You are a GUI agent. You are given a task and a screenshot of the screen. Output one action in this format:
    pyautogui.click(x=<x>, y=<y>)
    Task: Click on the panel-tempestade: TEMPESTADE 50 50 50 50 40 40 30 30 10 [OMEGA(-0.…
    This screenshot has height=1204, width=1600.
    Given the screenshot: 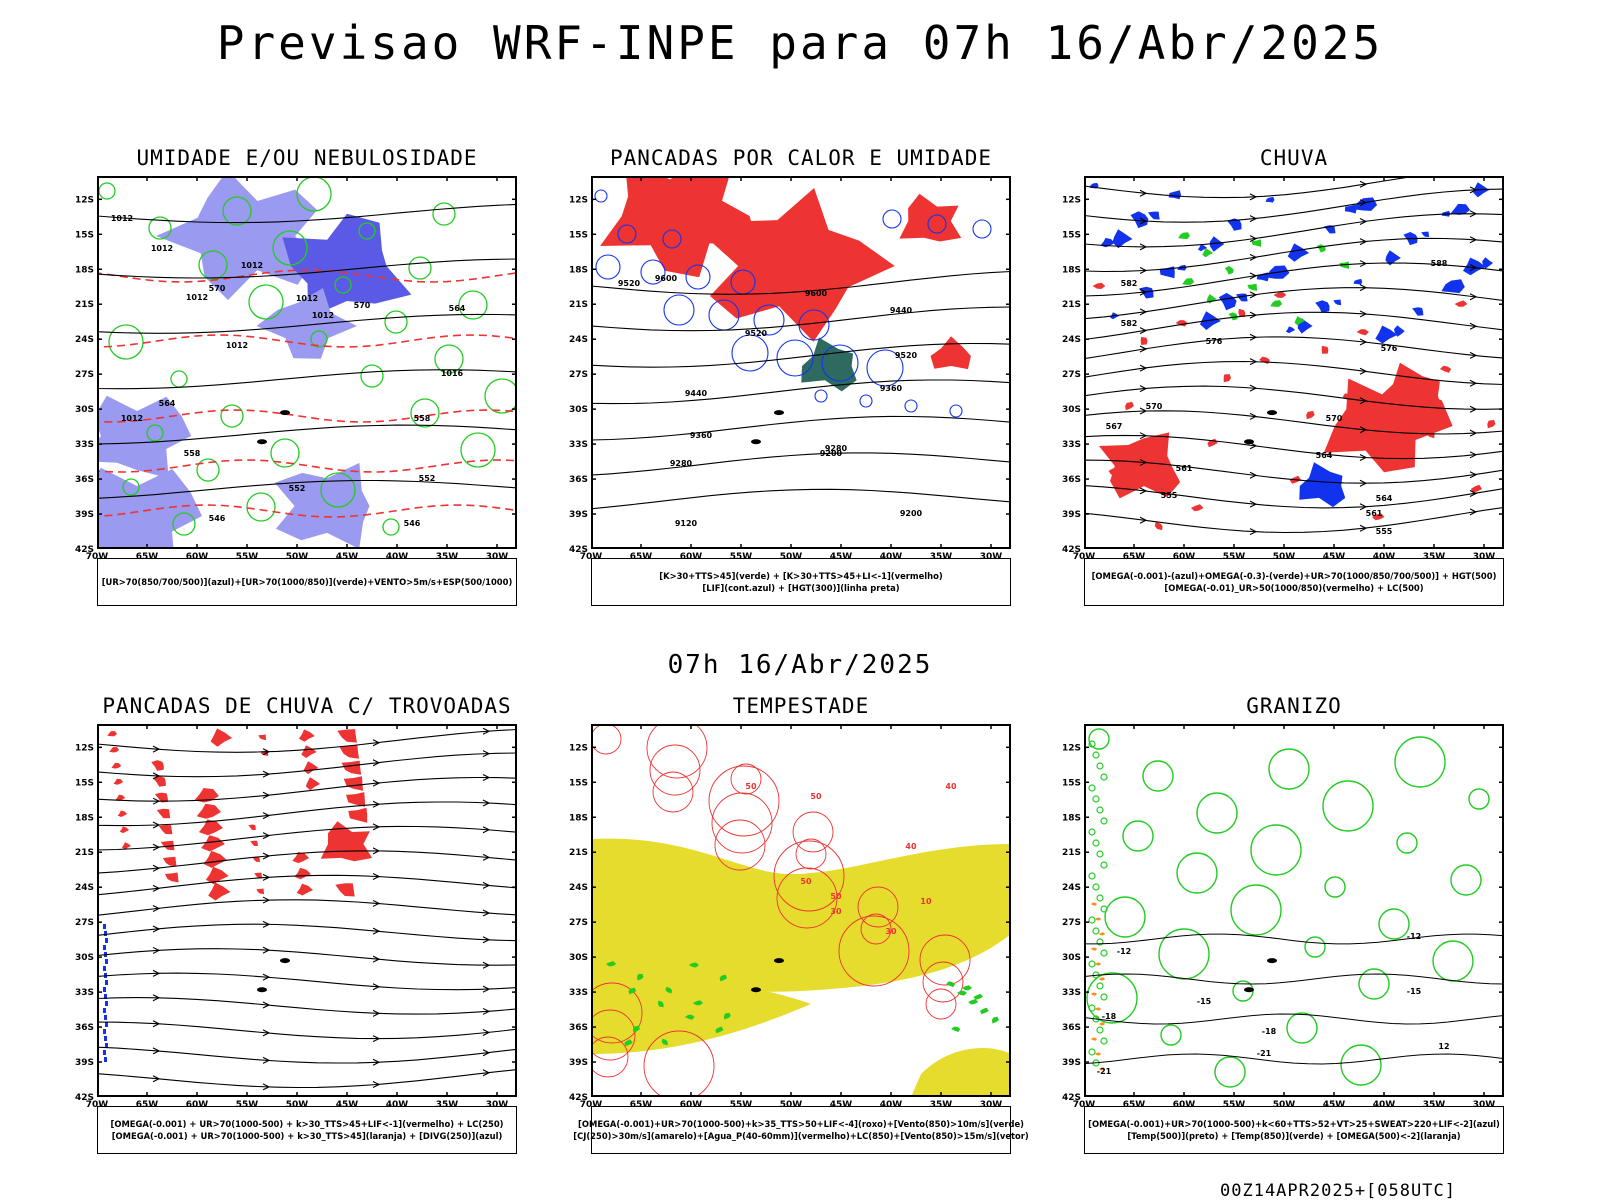 What is the action you would take?
    pyautogui.click(x=800, y=949)
    